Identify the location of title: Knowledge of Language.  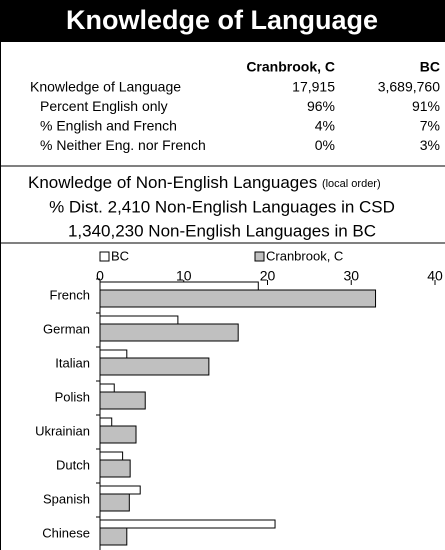
(222, 20).